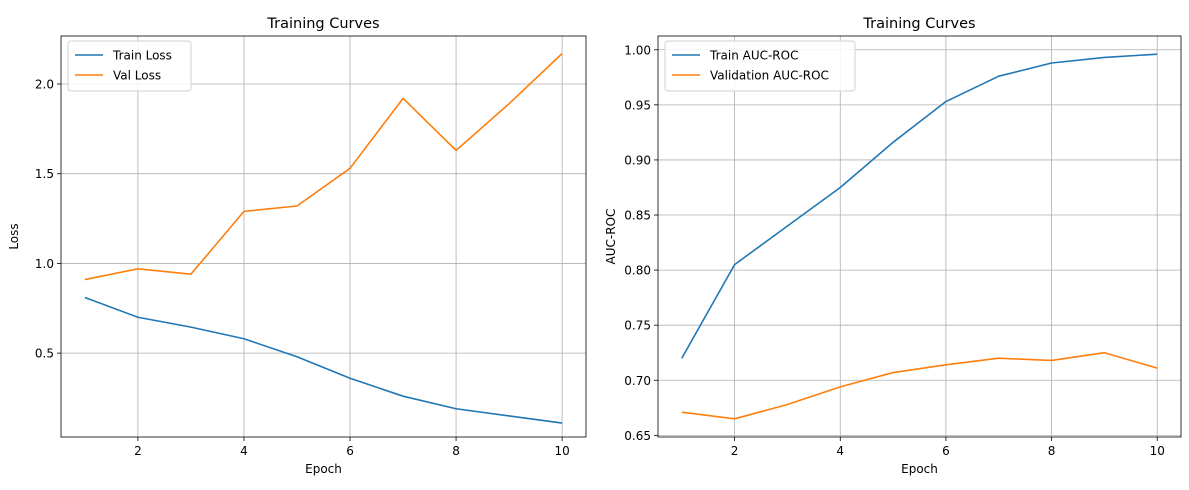 This screenshot has height=490, width=1189. What do you see at coordinates (637, 105) in the screenshot?
I see `y-tick-label: 0.95` at bounding box center [637, 105].